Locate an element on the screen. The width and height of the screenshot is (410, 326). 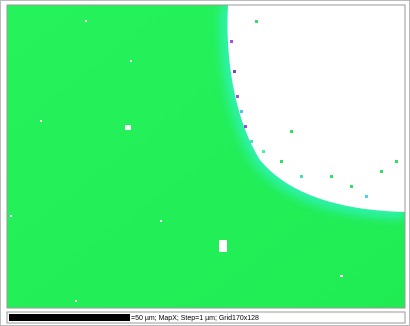
caption-bar is located at coordinates (206, 317).